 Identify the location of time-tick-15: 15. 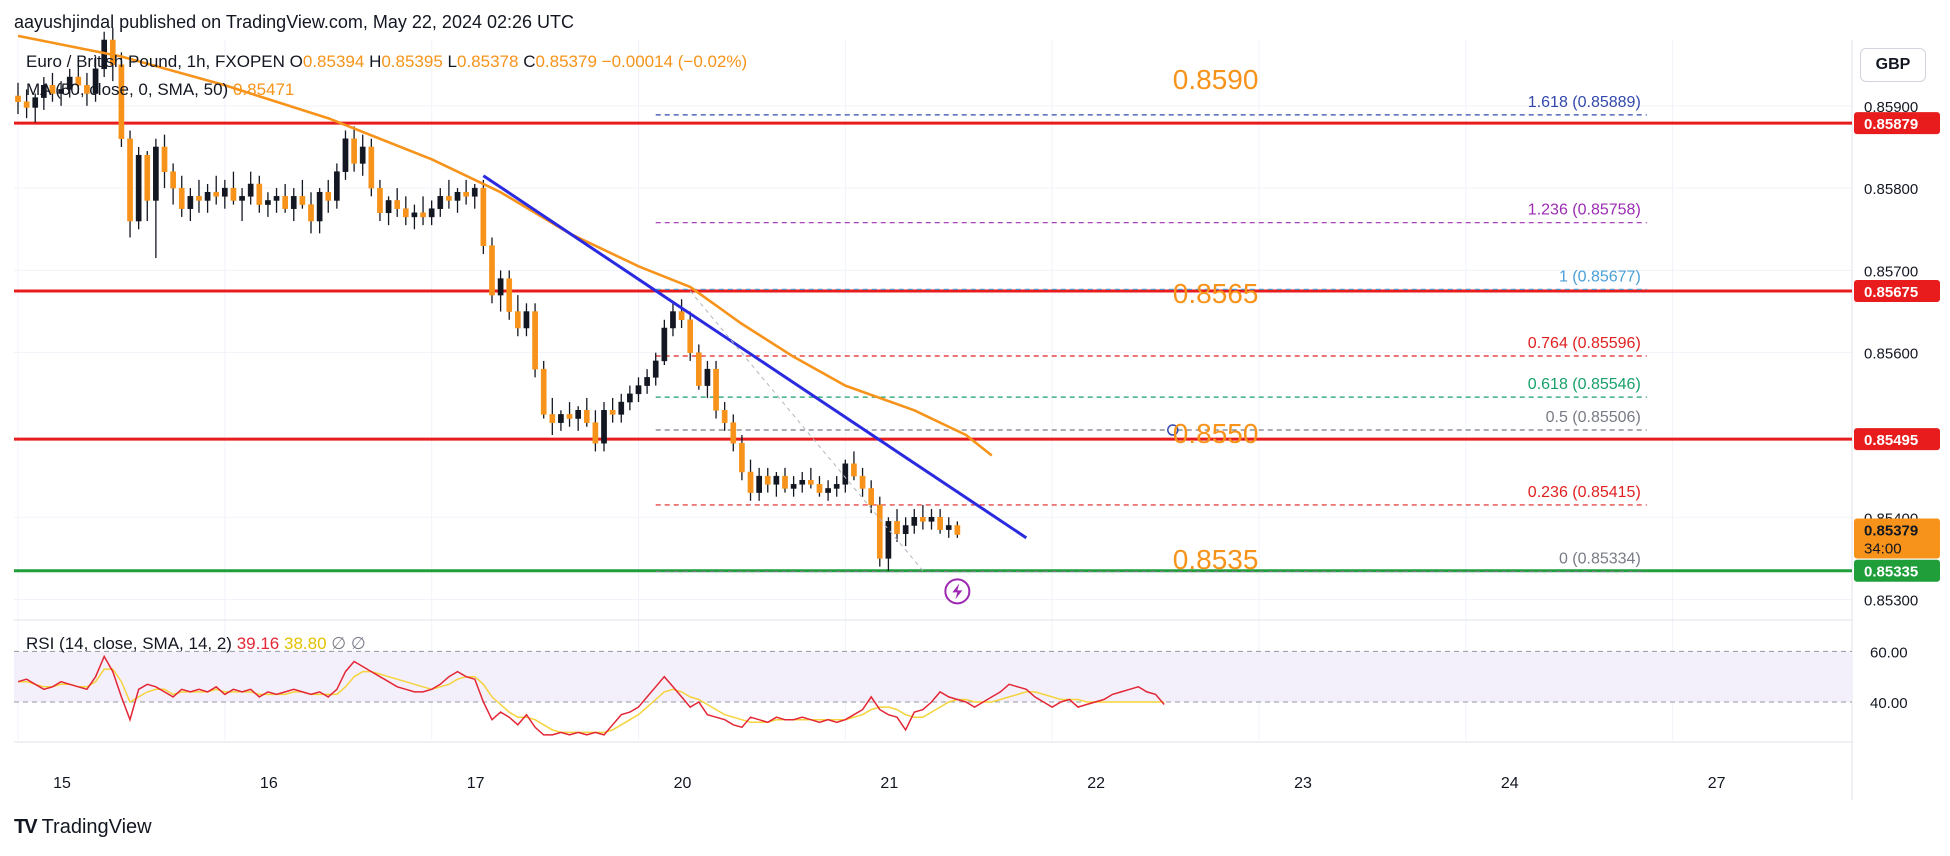
(62, 783).